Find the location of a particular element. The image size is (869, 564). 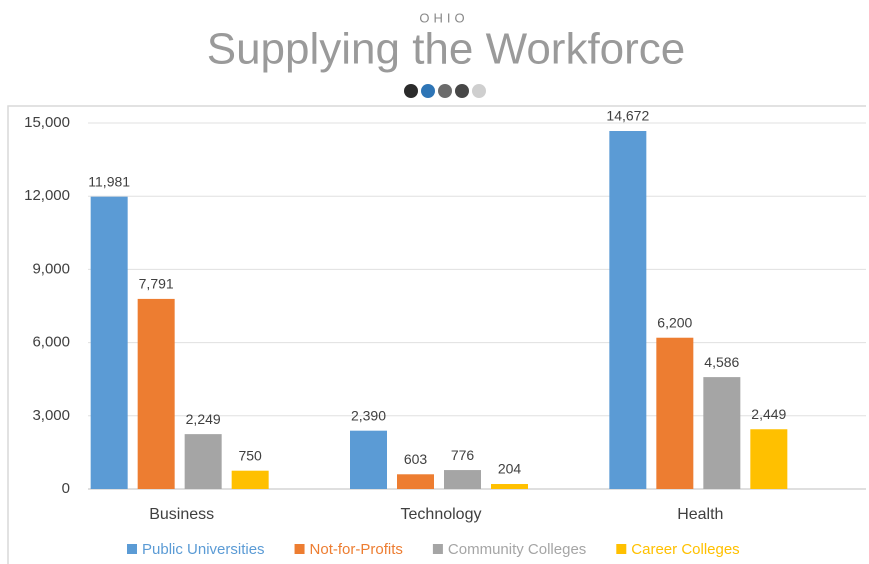

x-tick-label: Business is located at coordinates (181, 514).